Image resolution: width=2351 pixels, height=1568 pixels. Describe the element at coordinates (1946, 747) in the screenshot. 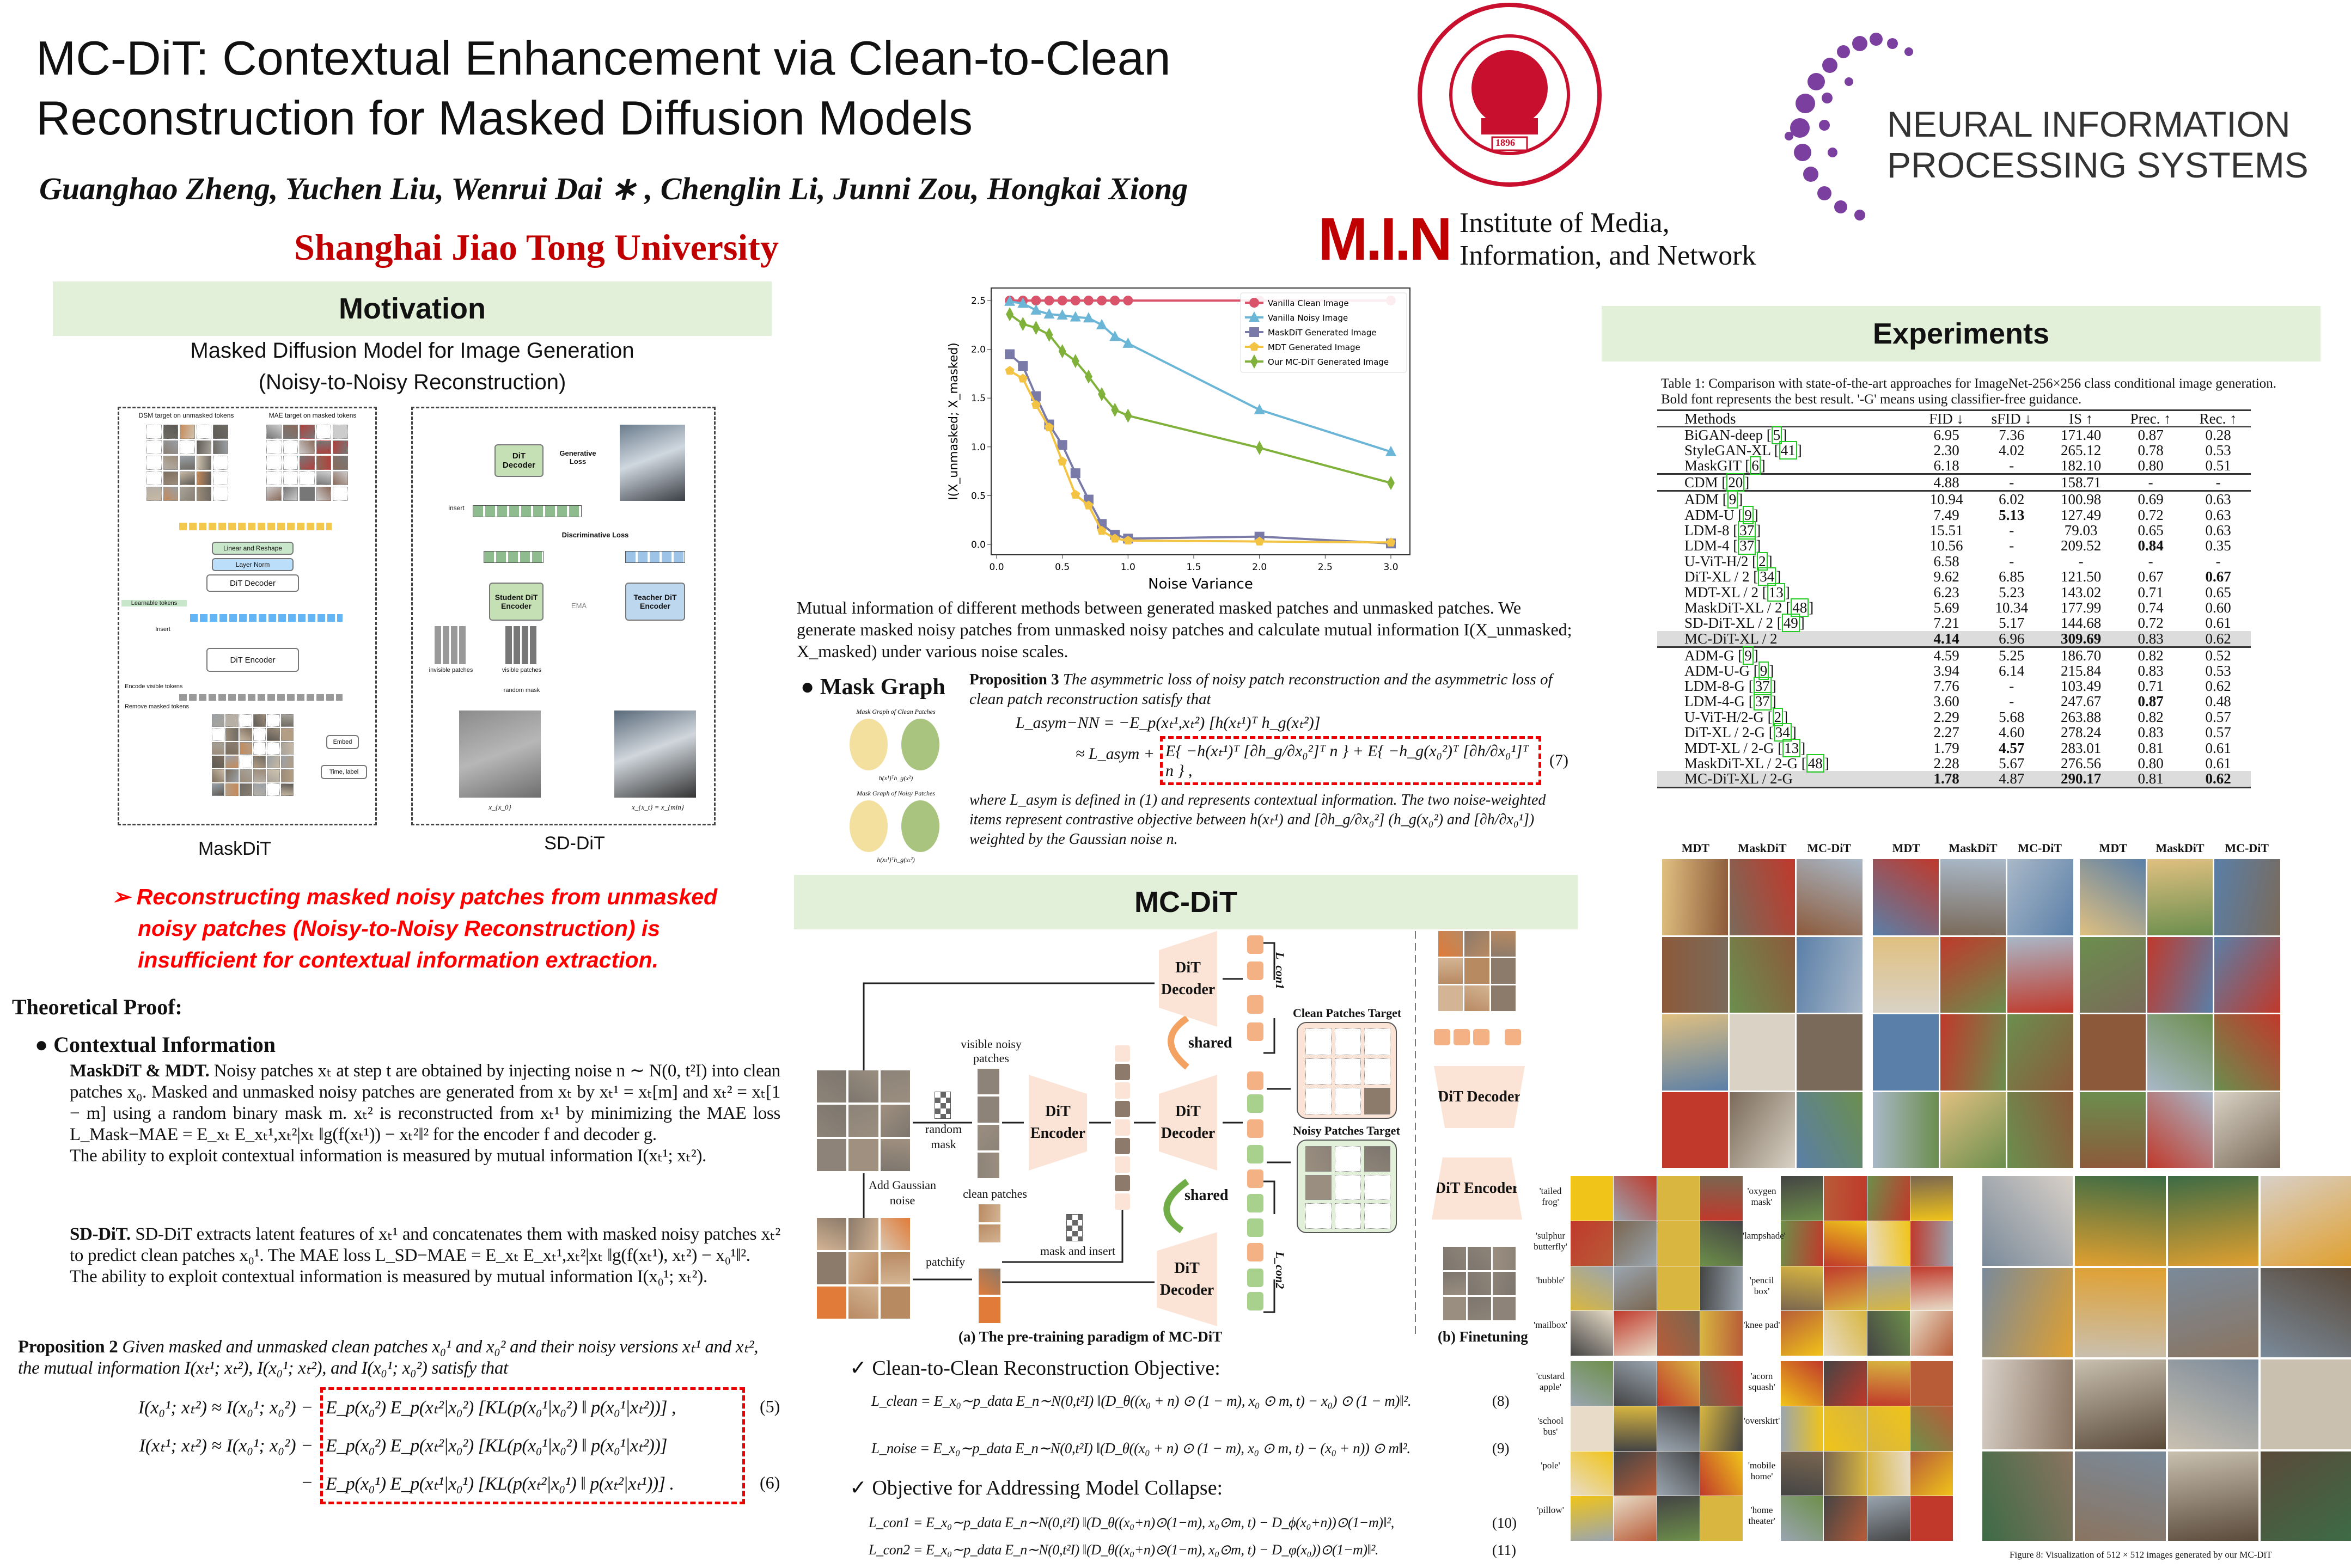

I see `metric-cell: 1.79` at that location.